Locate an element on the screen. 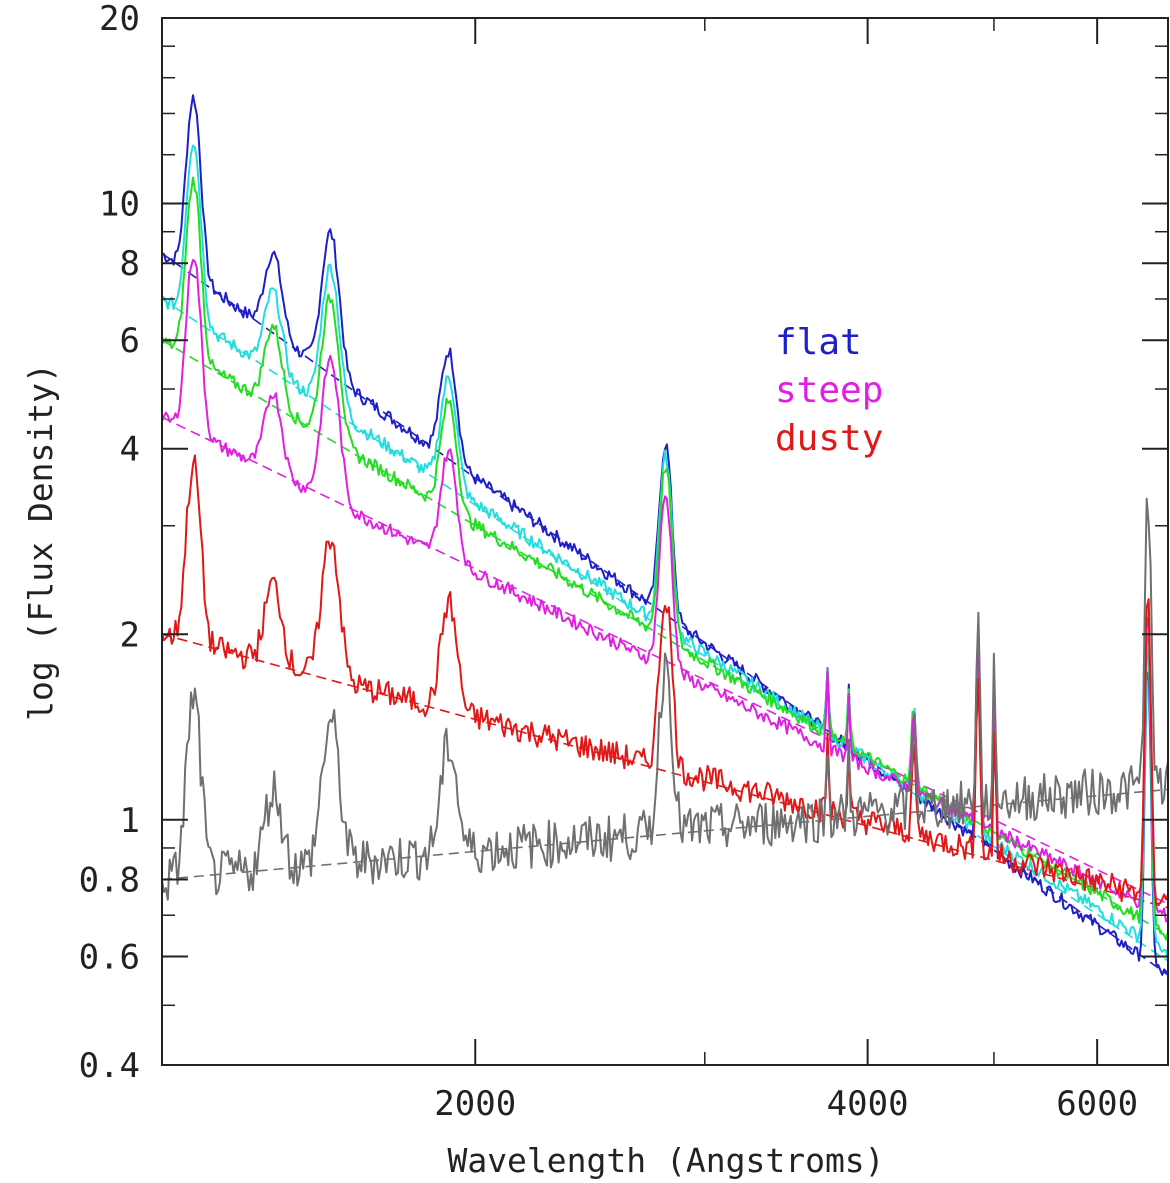 This screenshot has height=1183, width=1170. y-tick-label: 10 is located at coordinates (119, 205).